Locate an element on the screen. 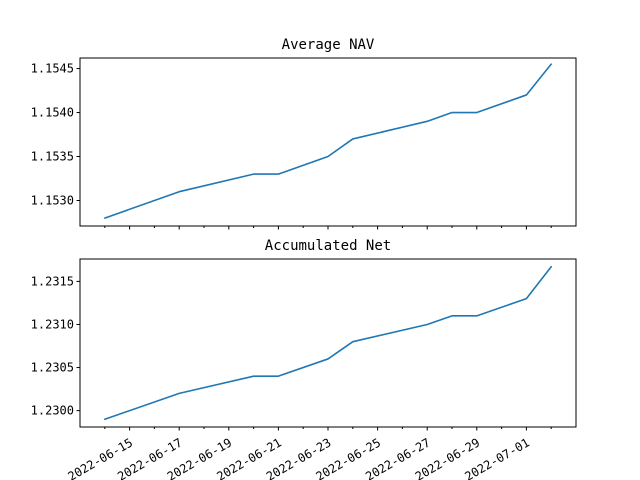 This screenshot has width=640, height=480. y-tick-label: 1.2300 is located at coordinates (52, 411).